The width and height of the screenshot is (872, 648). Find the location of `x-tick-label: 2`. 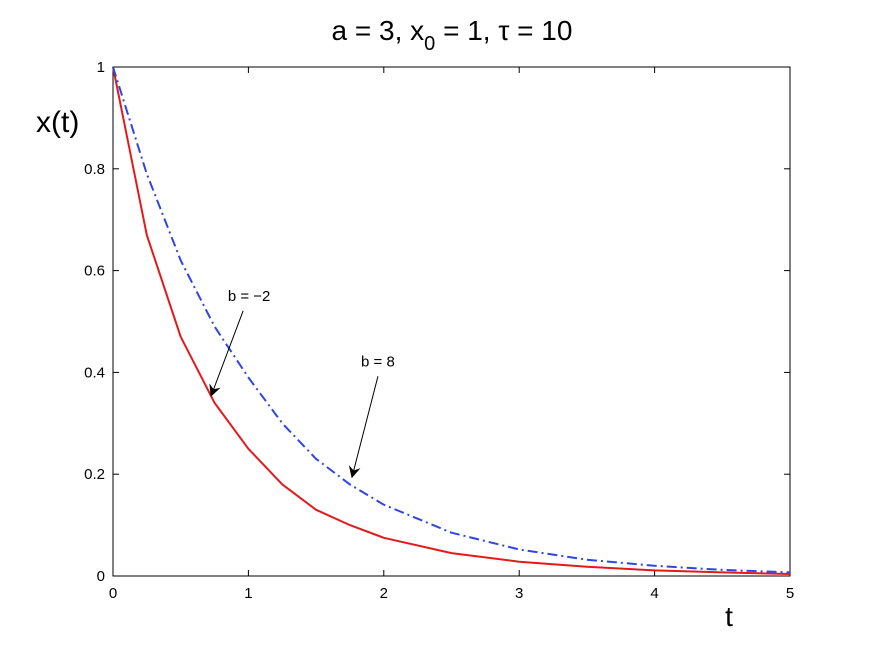

x-tick-label: 2 is located at coordinates (384, 593).